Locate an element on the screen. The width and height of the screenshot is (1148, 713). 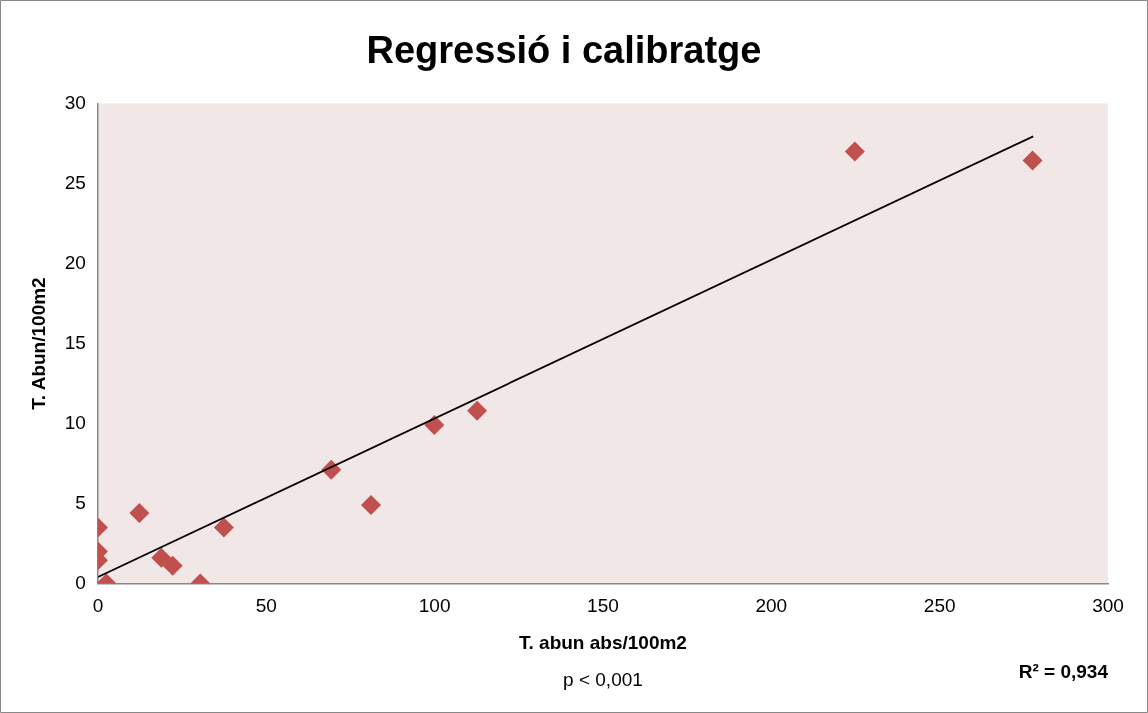
y-tick-label: 10 is located at coordinates (75, 422).